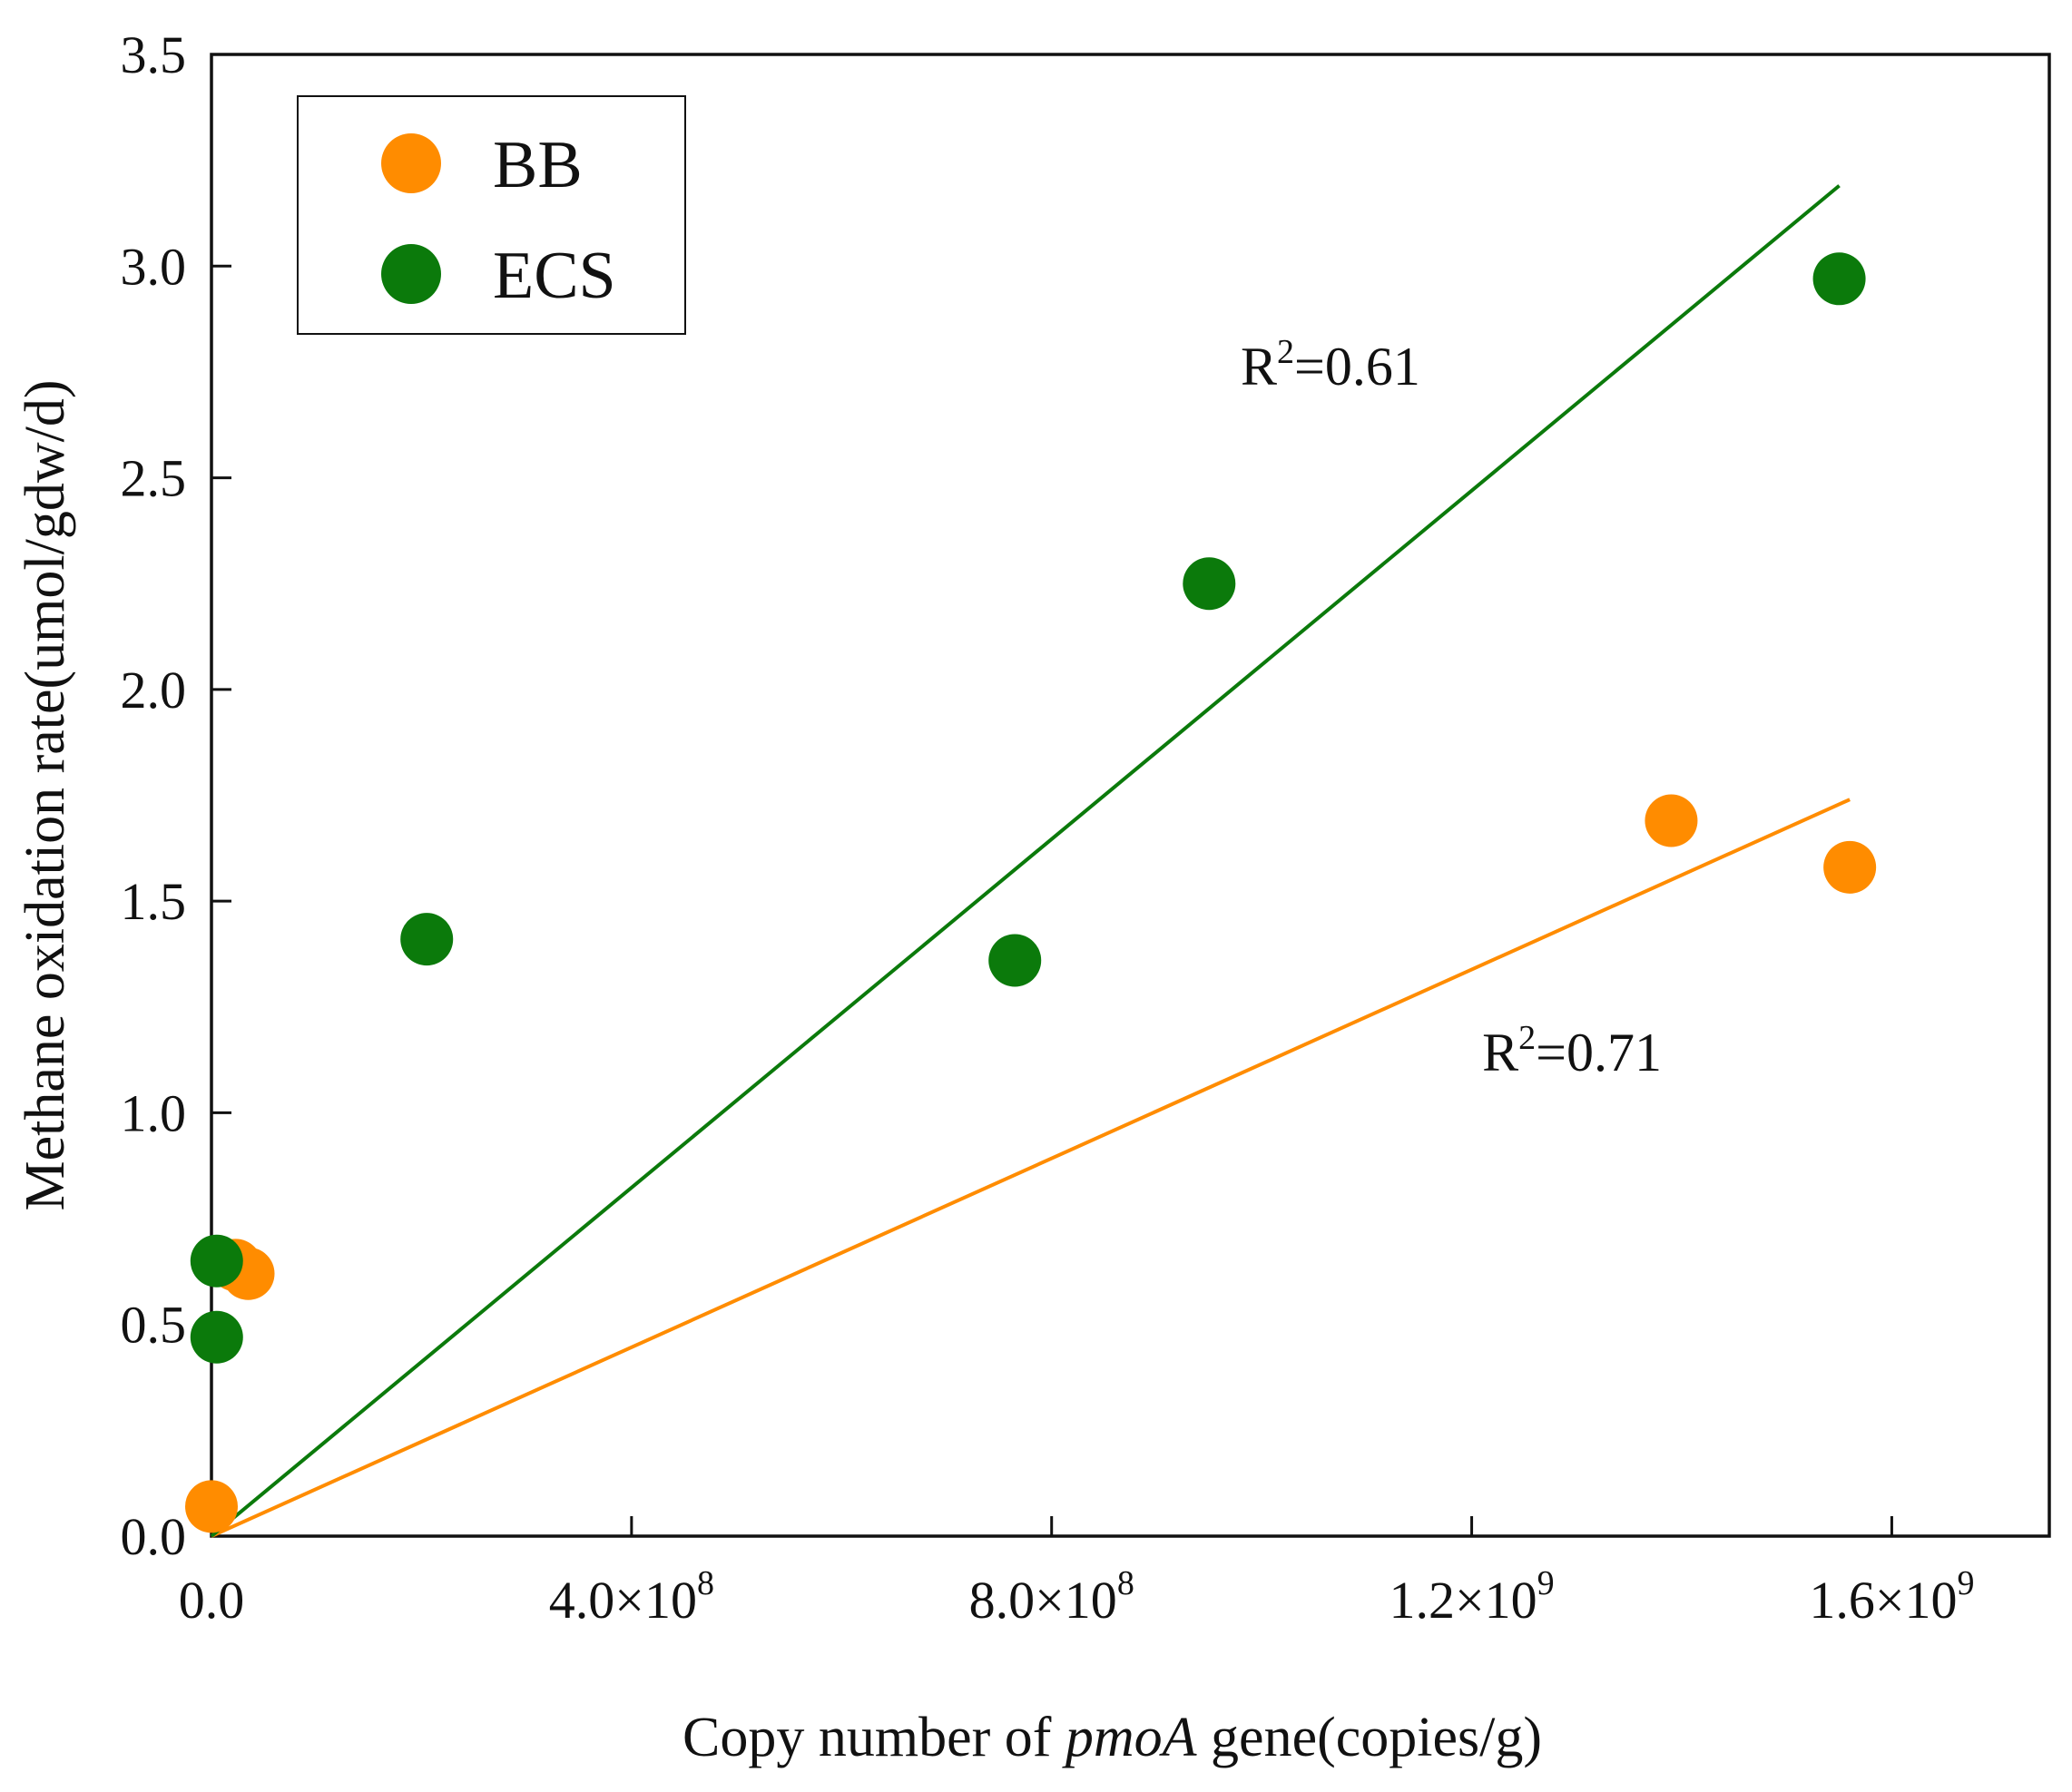 Image resolution: width=2072 pixels, height=1792 pixels. Describe the element at coordinates (1891, 1597) in the screenshot. I see `x-tick-label: 1.6×10⁹` at that location.